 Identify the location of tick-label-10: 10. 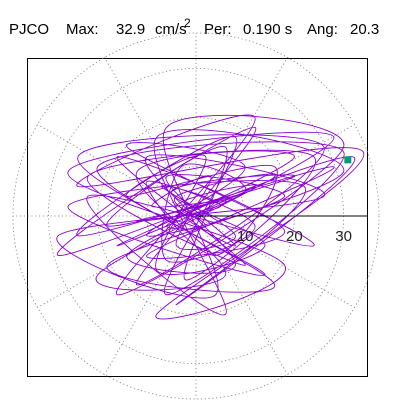
(245, 236).